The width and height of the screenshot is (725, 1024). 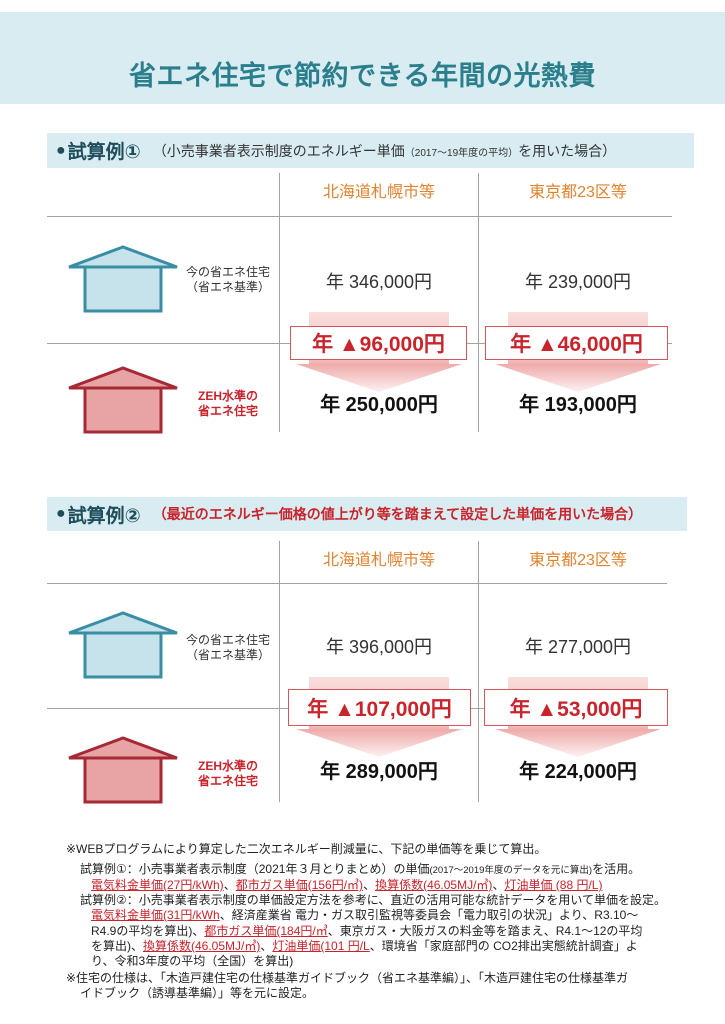 What do you see at coordinates (578, 772) in the screenshot?
I see `cost-zeh-tokyo: 年 224,000円` at bounding box center [578, 772].